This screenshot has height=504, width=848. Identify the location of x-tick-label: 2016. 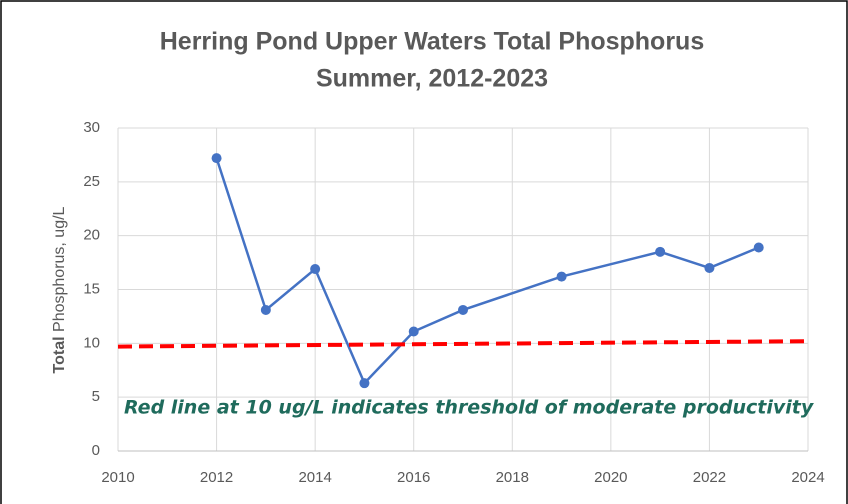
(413, 477).